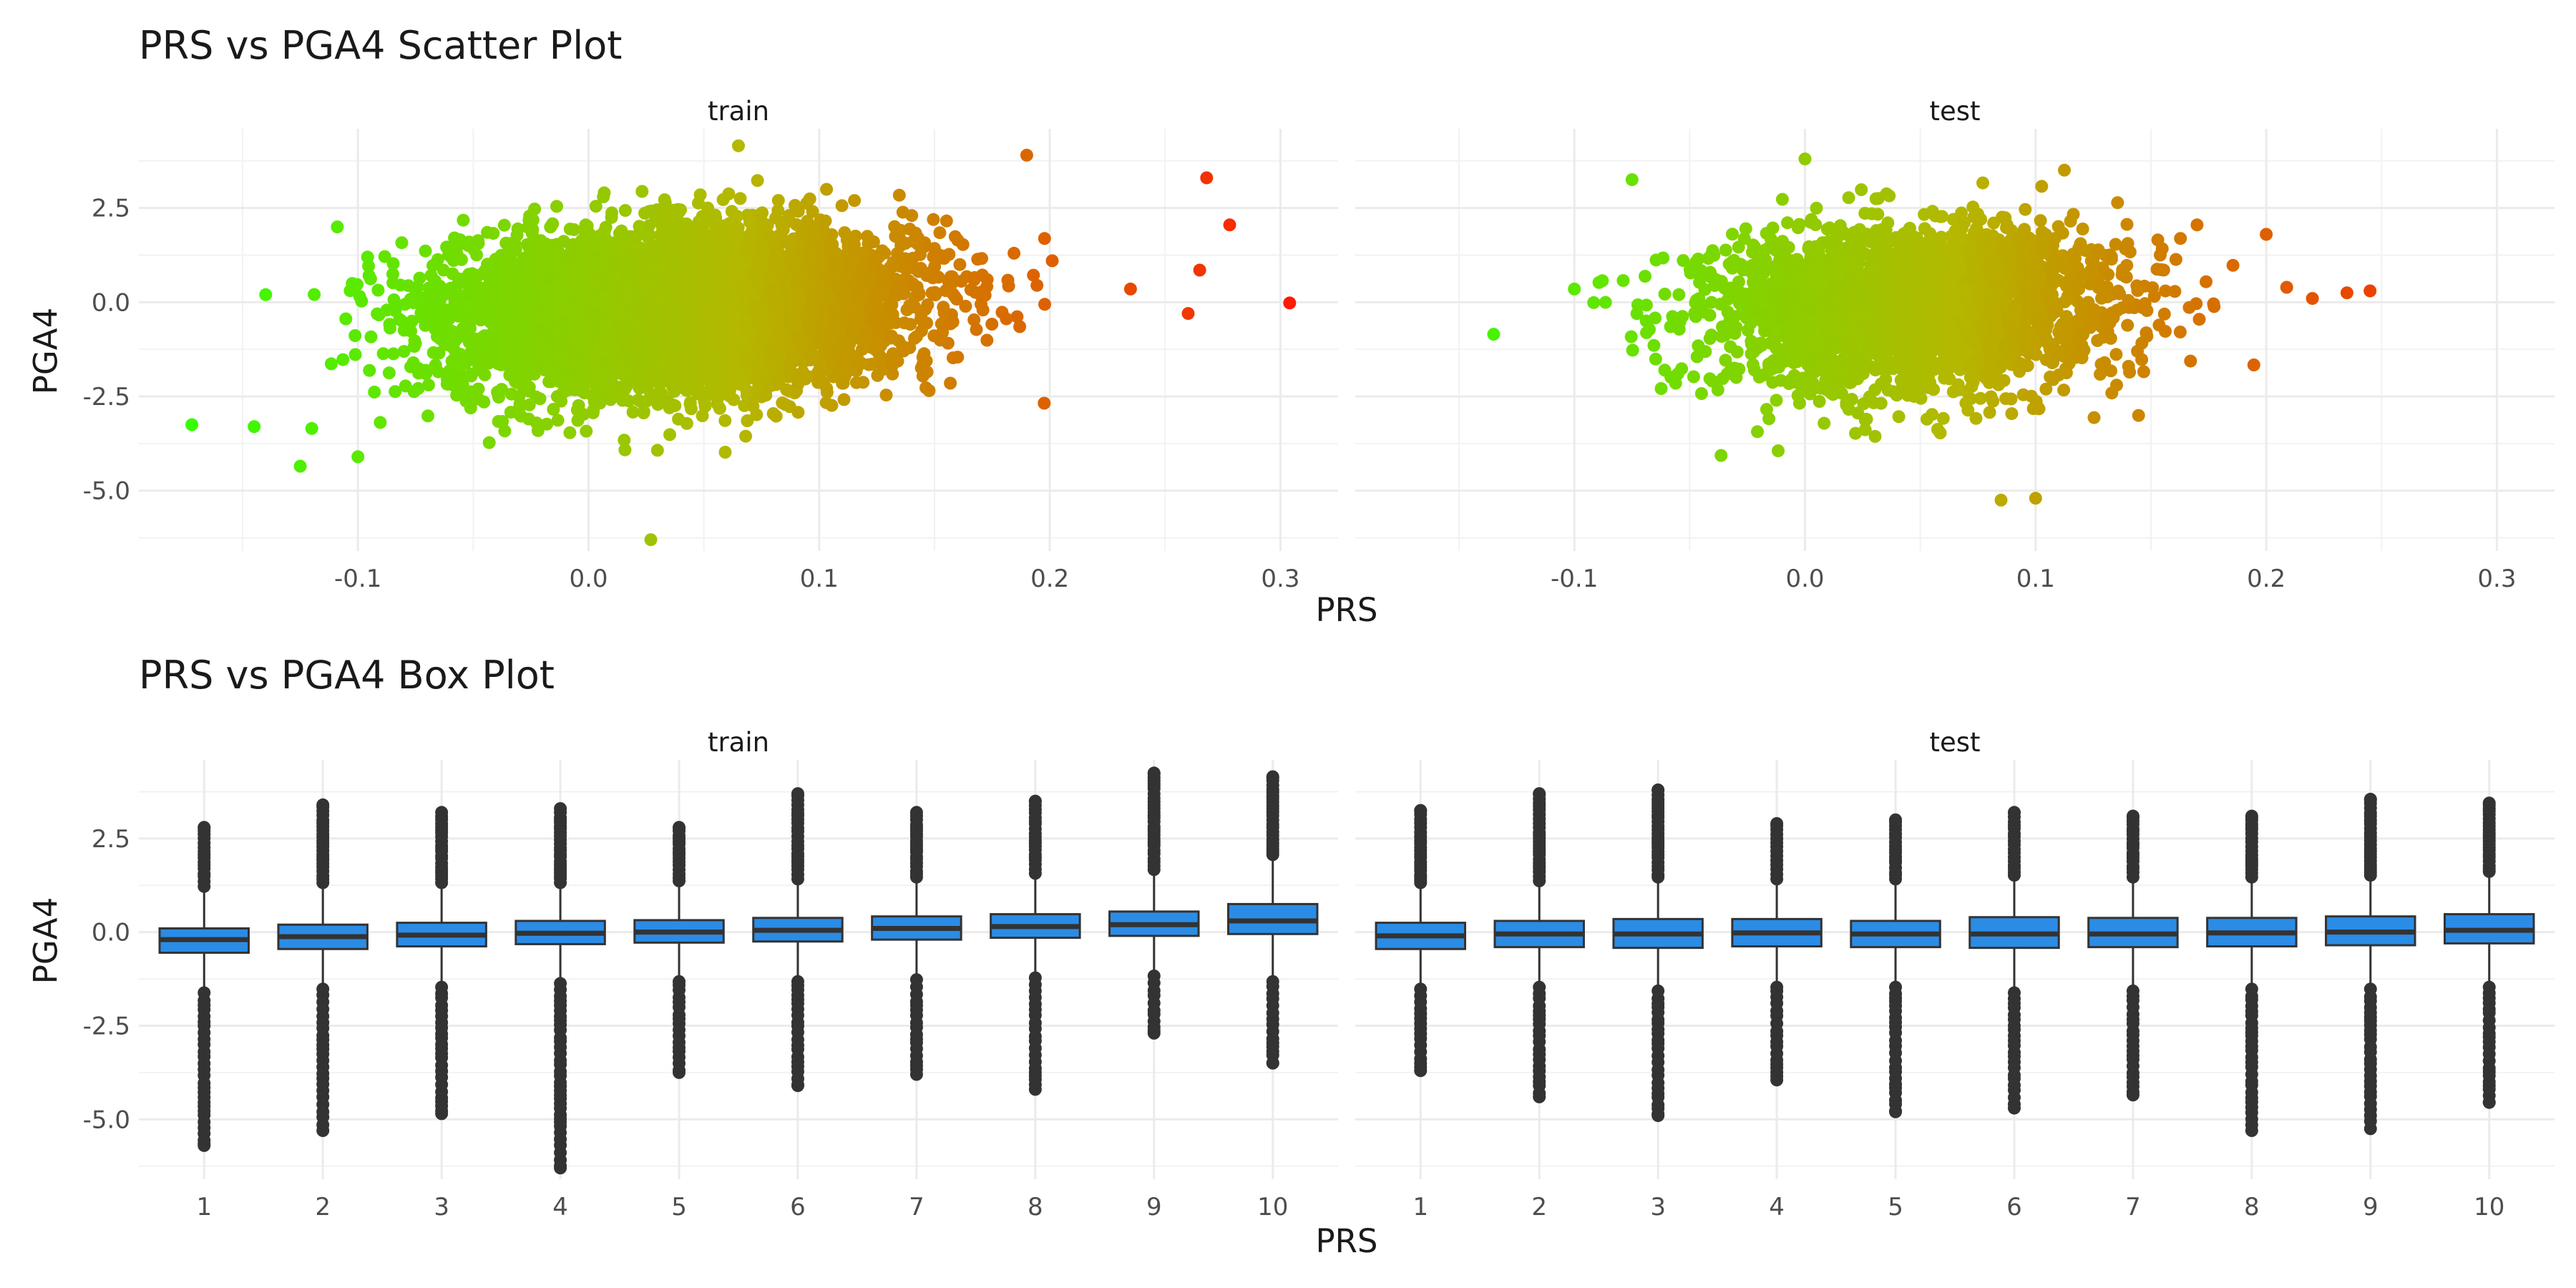  What do you see at coordinates (1955, 742) in the screenshot?
I see `box-strip-test: test` at bounding box center [1955, 742].